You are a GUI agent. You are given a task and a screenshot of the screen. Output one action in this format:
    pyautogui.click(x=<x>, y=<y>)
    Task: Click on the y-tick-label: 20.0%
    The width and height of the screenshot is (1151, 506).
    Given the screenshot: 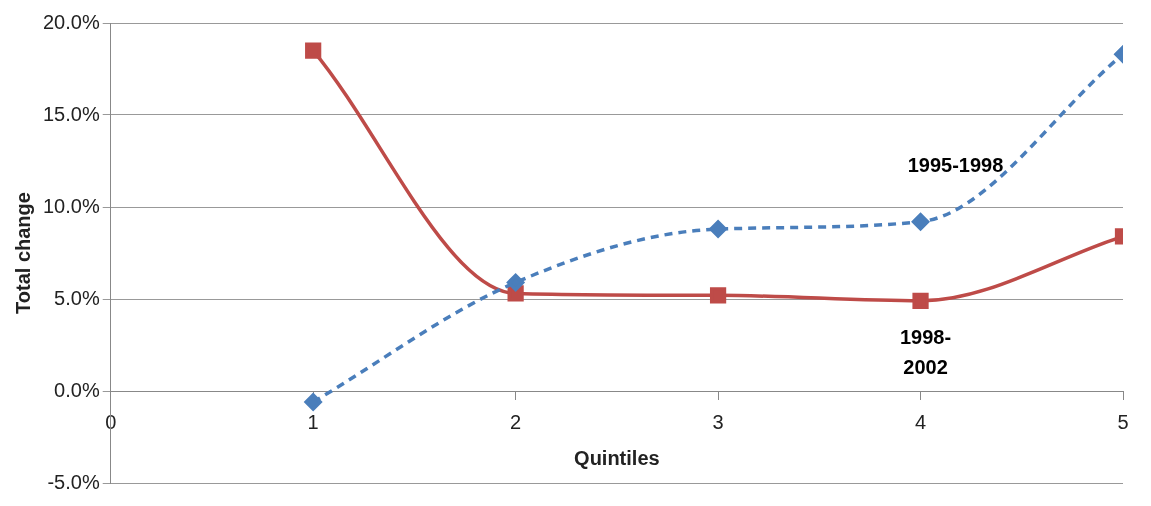 What is the action you would take?
    pyautogui.click(x=71, y=21)
    